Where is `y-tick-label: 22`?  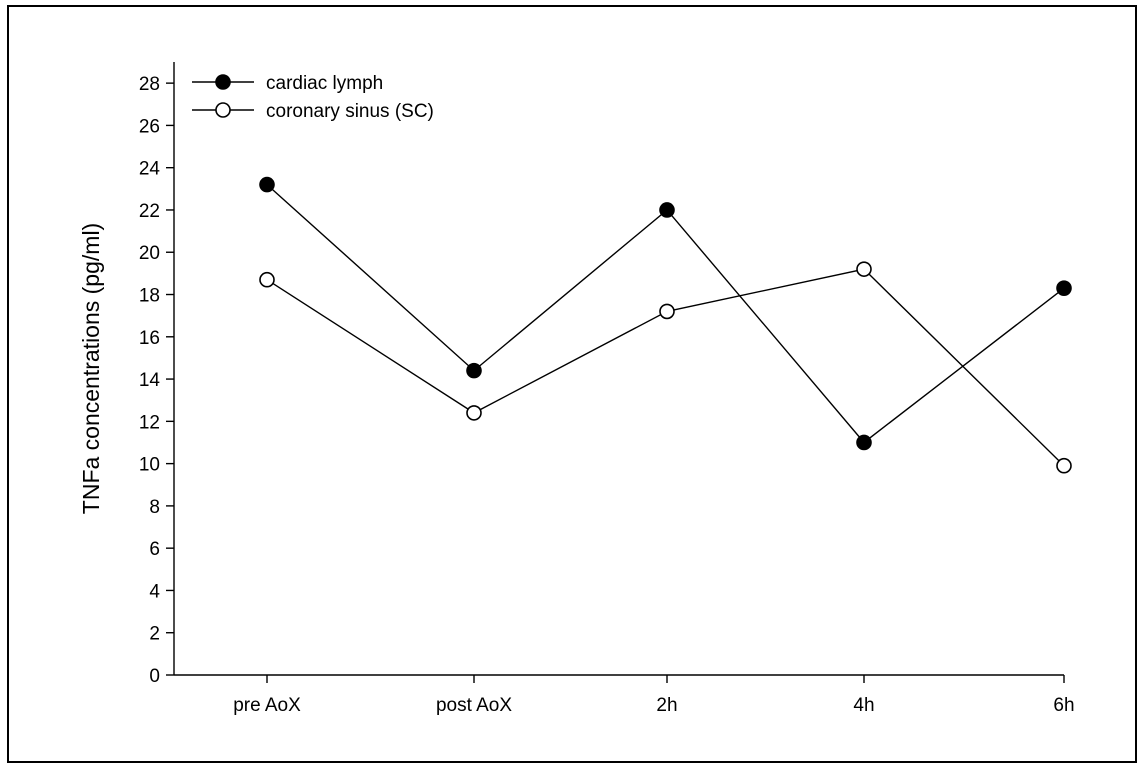 y-tick-label: 22 is located at coordinates (149, 211).